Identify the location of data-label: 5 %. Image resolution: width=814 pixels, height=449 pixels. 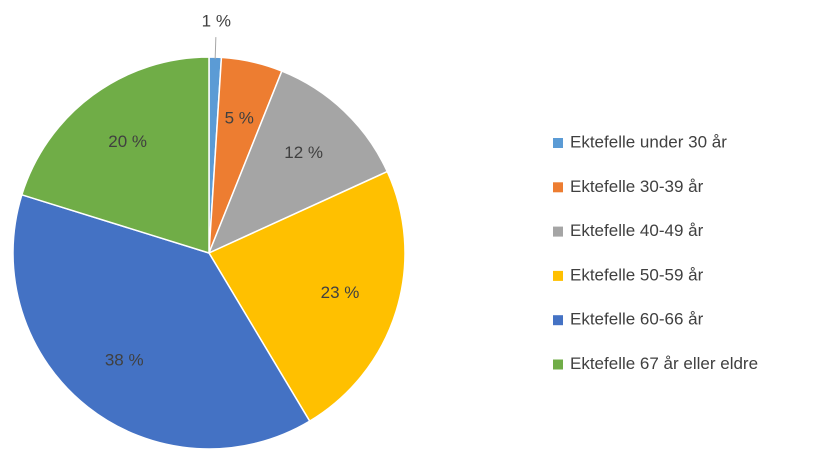
(239, 118).